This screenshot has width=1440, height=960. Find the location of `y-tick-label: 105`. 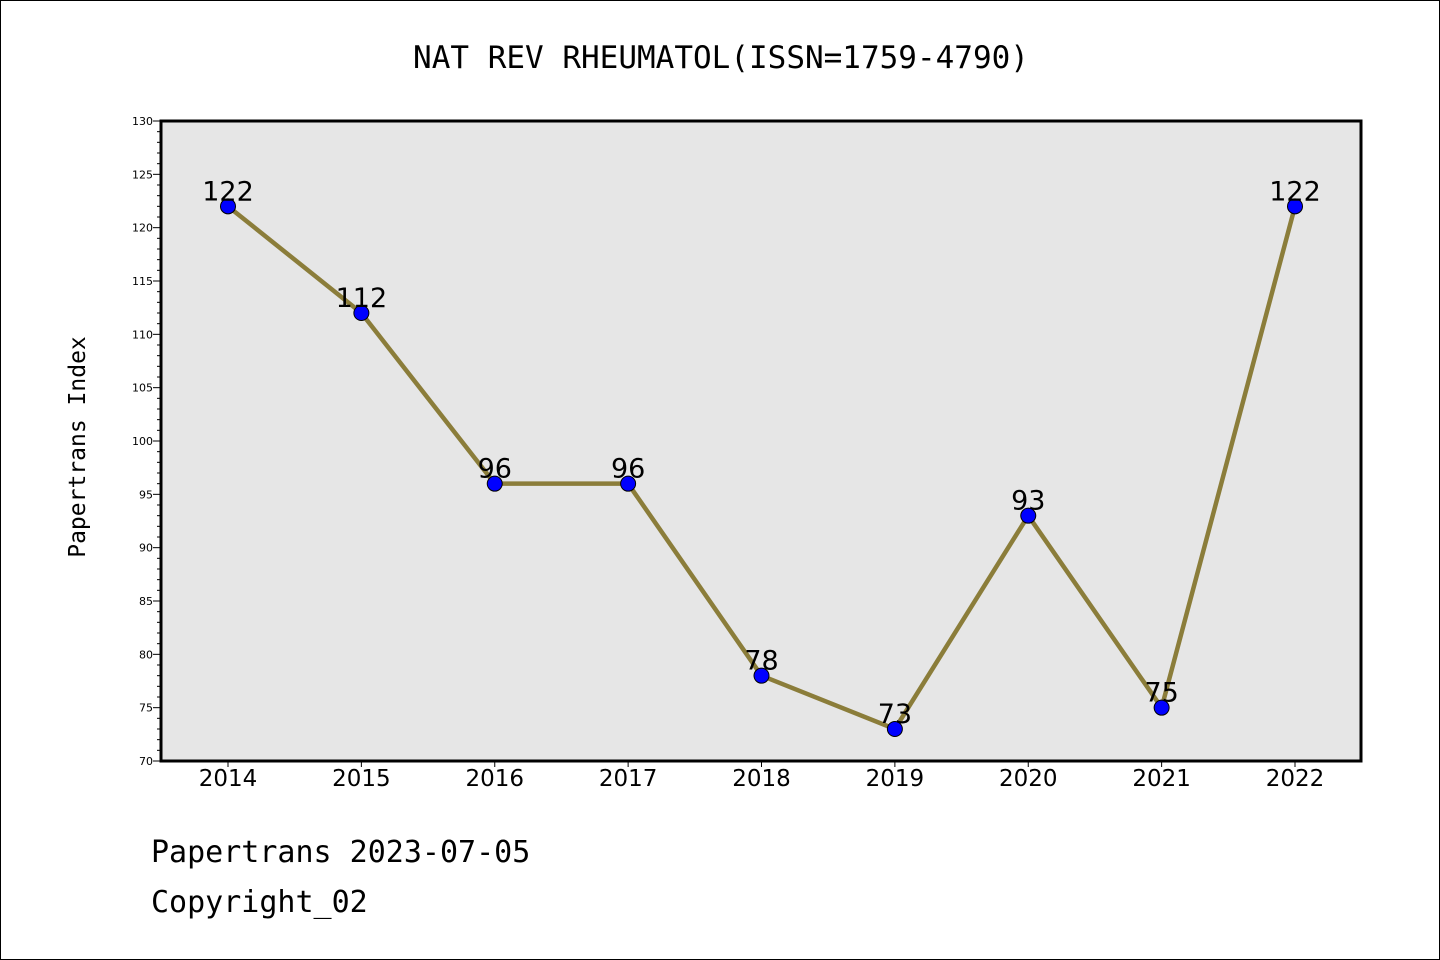

y-tick-label: 105 is located at coordinates (142, 388).